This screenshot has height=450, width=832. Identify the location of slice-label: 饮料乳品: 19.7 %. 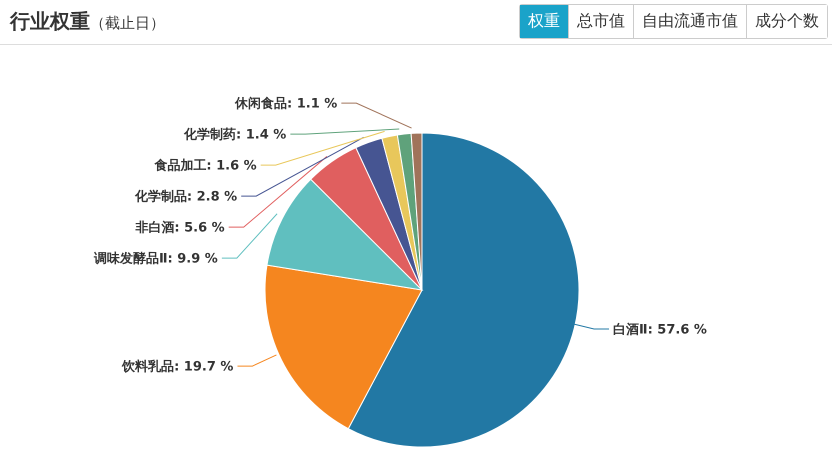
(177, 366).